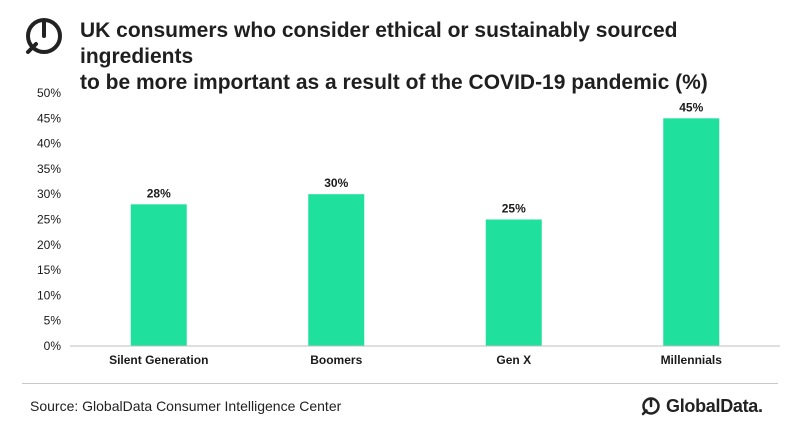 This screenshot has width=800, height=428. Describe the element at coordinates (49, 270) in the screenshot. I see `y-tick-label: 15%` at that location.